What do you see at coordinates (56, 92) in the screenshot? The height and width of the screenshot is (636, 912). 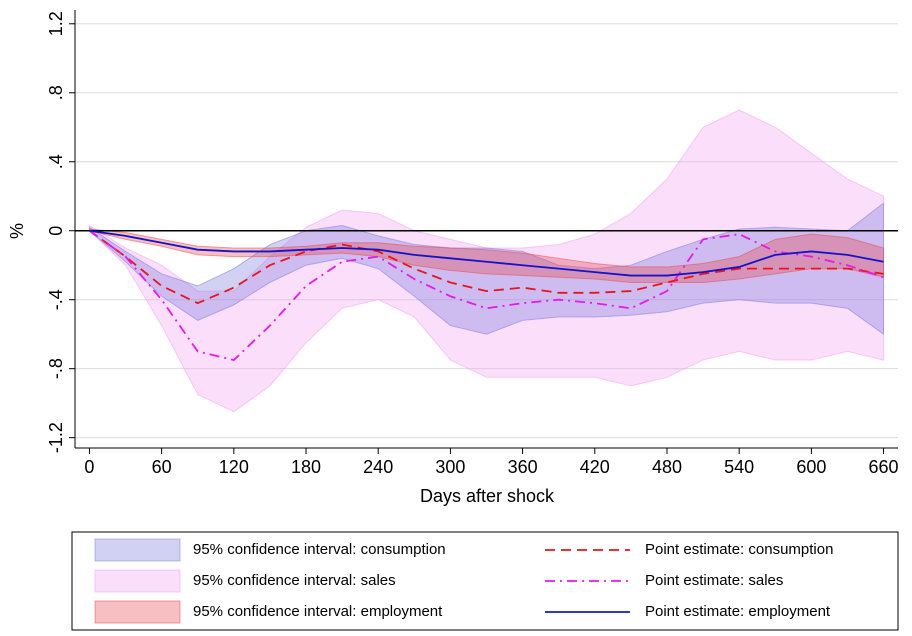 I see `y-tick-label: .8` at bounding box center [56, 92].